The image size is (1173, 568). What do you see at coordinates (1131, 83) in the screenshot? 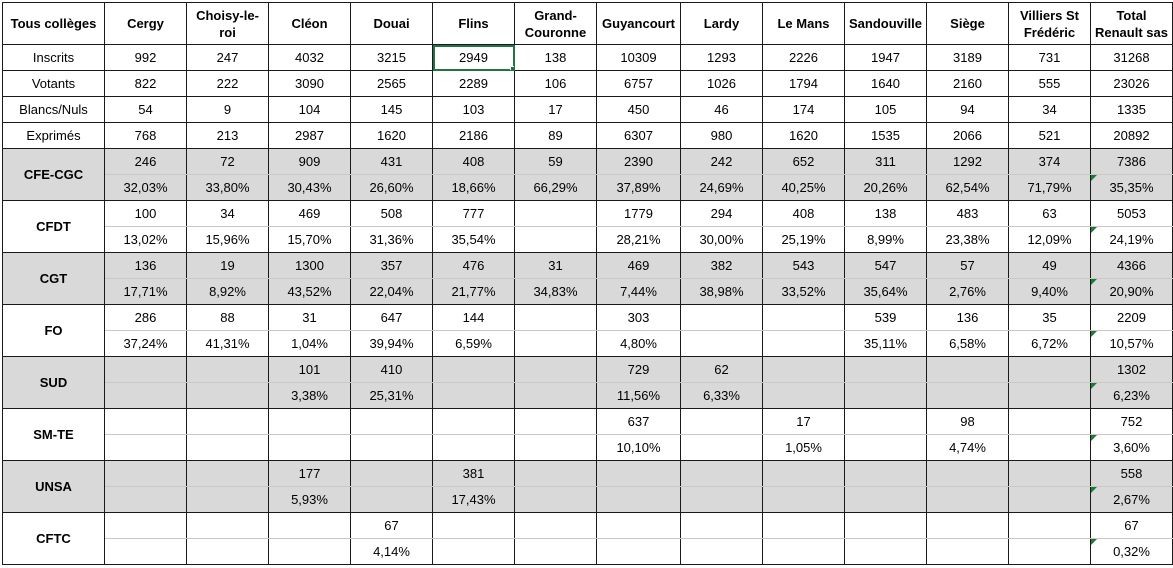
I see `data-cell: 23026` at bounding box center [1131, 83].